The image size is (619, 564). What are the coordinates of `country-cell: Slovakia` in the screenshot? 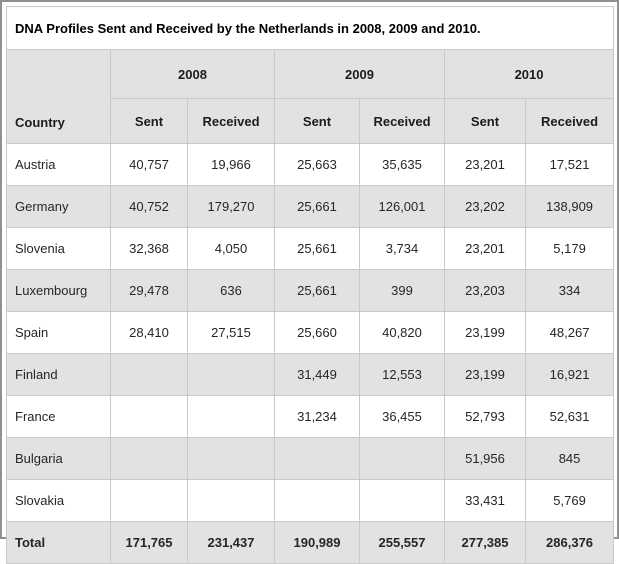 It's located at (58, 500).